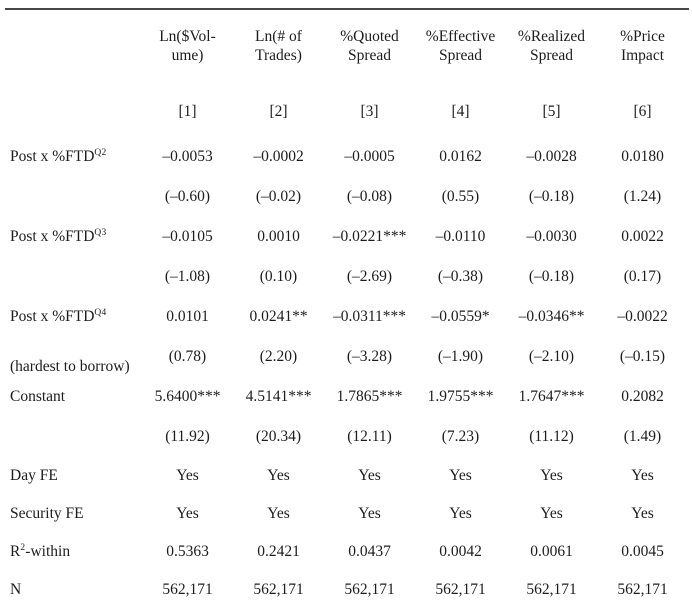  Describe the element at coordinates (278, 396) in the screenshot. I see `coef-cell: 4.5141***` at that location.